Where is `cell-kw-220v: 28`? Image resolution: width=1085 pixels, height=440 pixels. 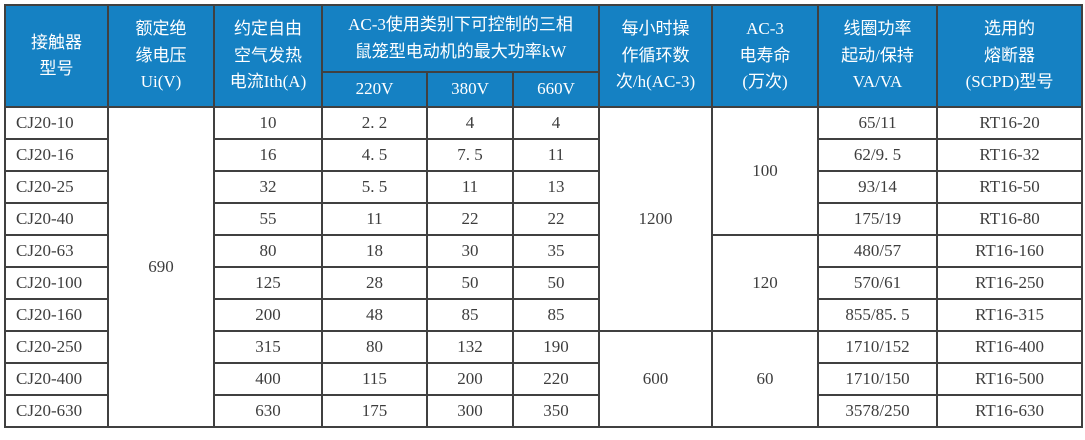
cell-kw-220v: 28 is located at coordinates (374, 283).